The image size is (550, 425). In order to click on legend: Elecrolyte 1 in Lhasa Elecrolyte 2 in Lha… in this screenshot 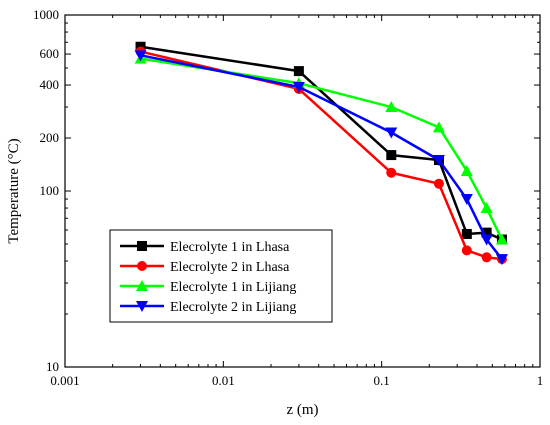, I will do `click(221, 276)`.